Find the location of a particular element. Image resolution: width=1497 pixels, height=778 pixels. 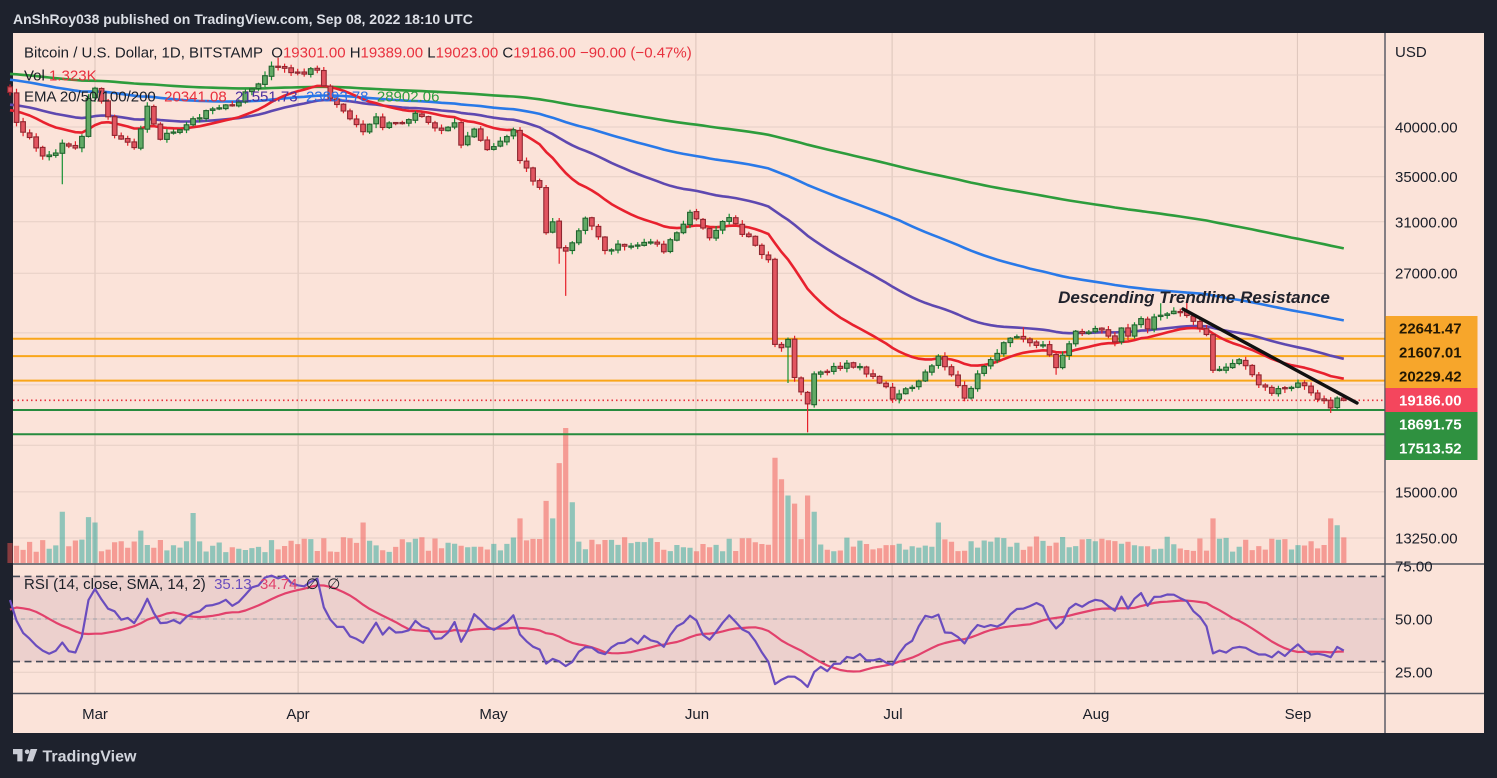

svg-text: 35000.00 is located at coordinates (1426, 177).